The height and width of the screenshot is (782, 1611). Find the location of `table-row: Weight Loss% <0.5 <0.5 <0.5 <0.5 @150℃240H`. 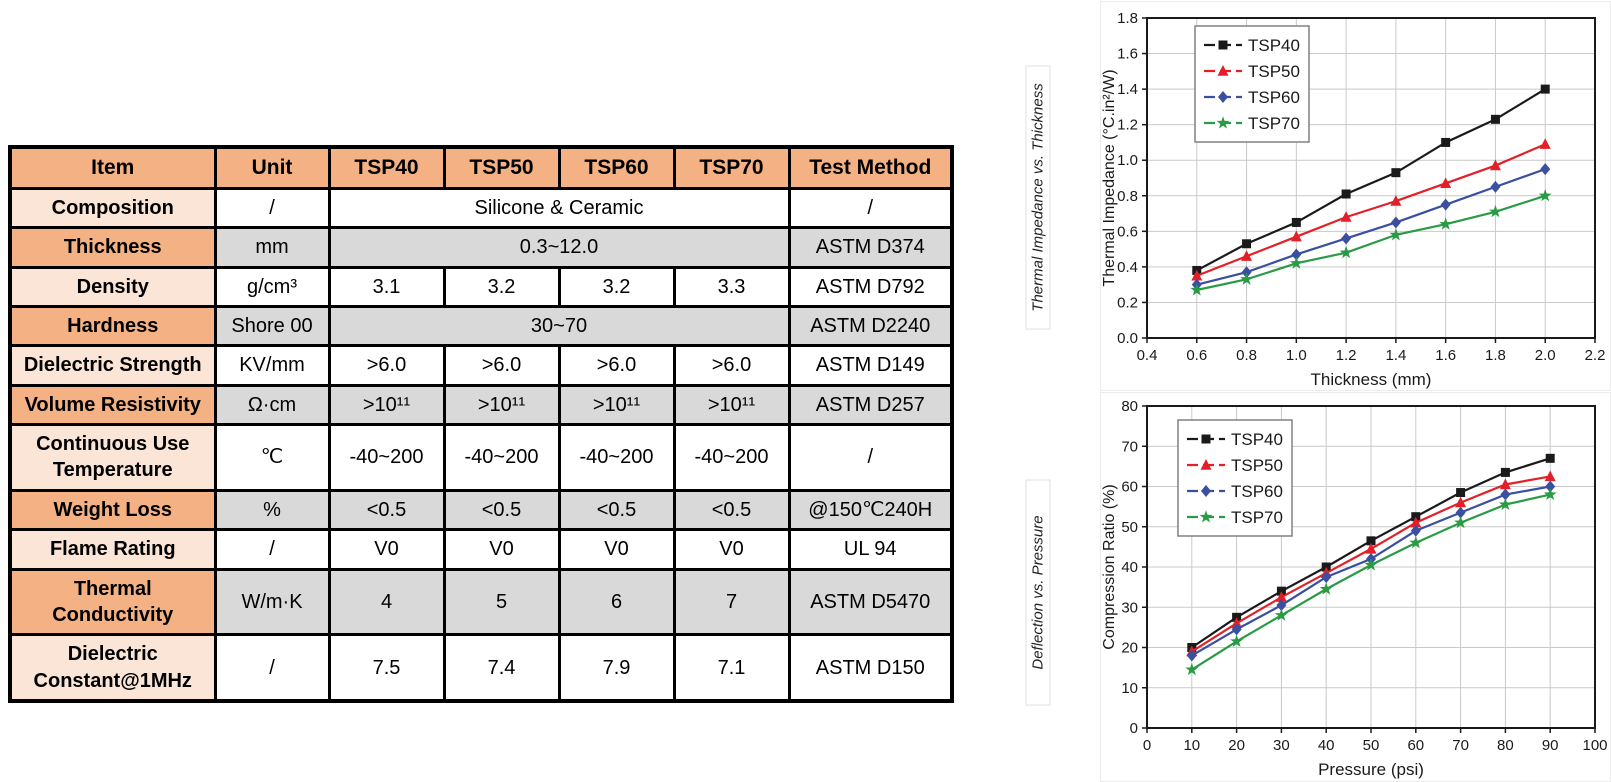

table-row: Weight Loss% <0.5 <0.5 <0.5 <0.5 @150℃240H is located at coordinates (481, 510).